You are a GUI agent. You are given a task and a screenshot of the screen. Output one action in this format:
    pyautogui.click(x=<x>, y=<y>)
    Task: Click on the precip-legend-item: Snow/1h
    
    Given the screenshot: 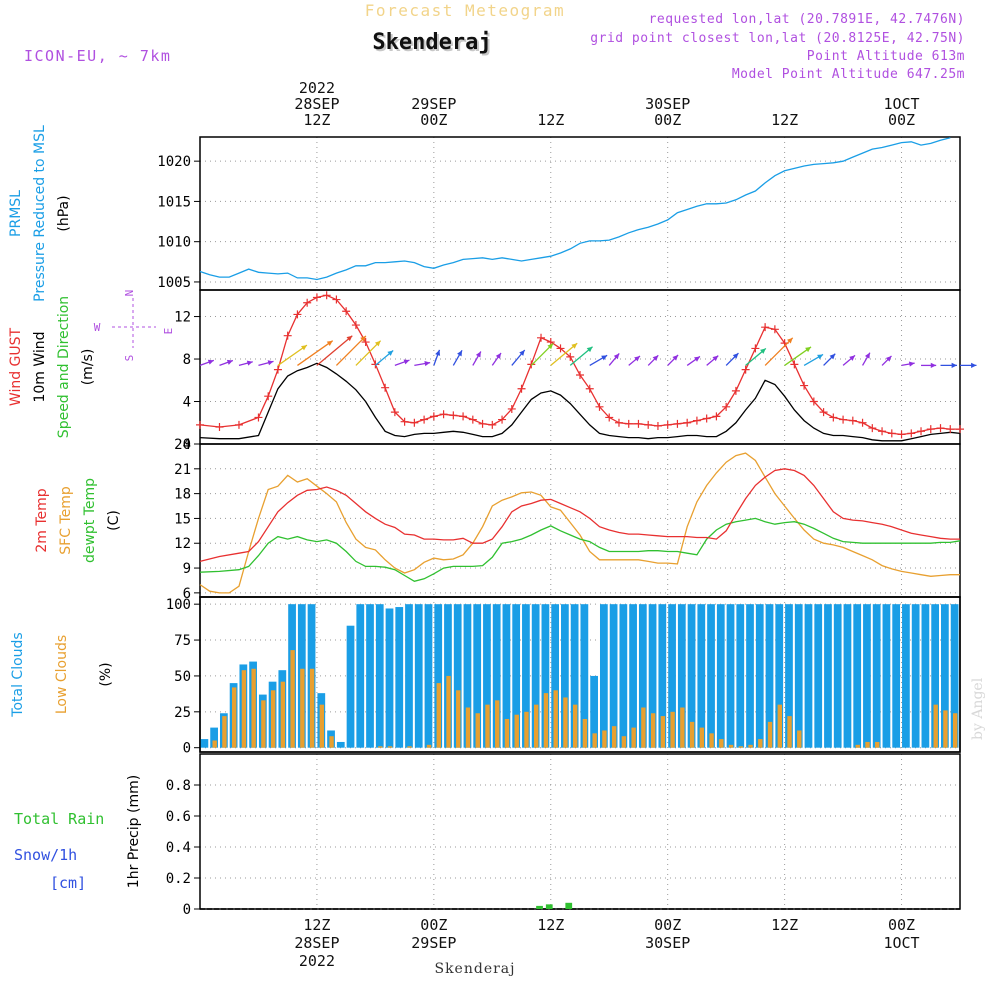 What is the action you would take?
    pyautogui.click(x=45, y=855)
    